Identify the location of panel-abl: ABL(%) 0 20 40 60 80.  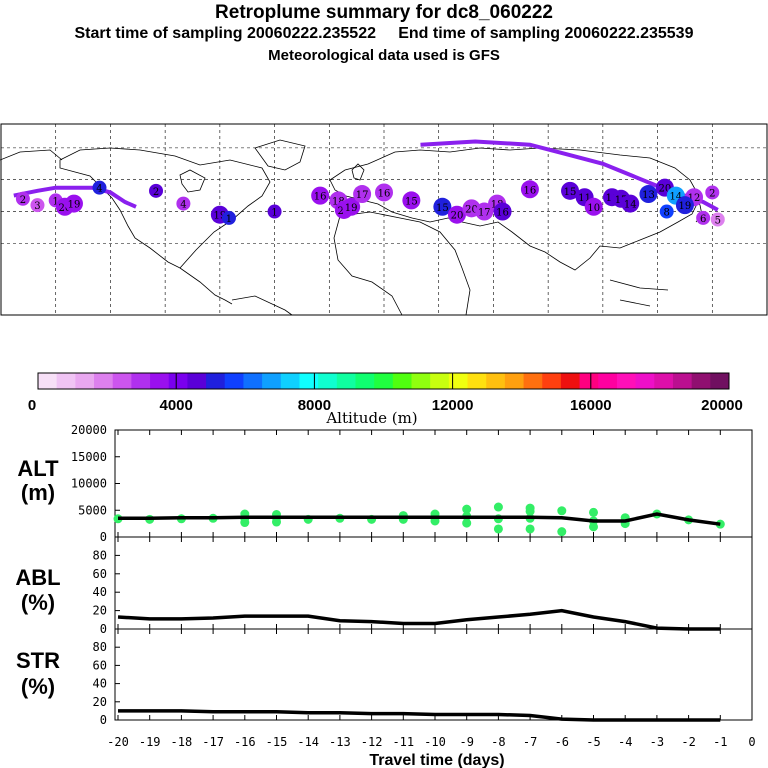
(384, 586).